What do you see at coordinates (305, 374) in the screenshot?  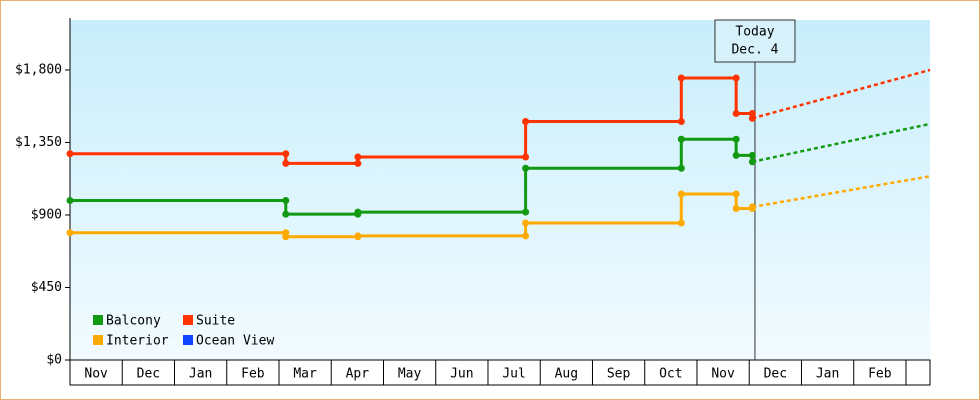 I see `x-tick-label: Mar` at bounding box center [305, 374].